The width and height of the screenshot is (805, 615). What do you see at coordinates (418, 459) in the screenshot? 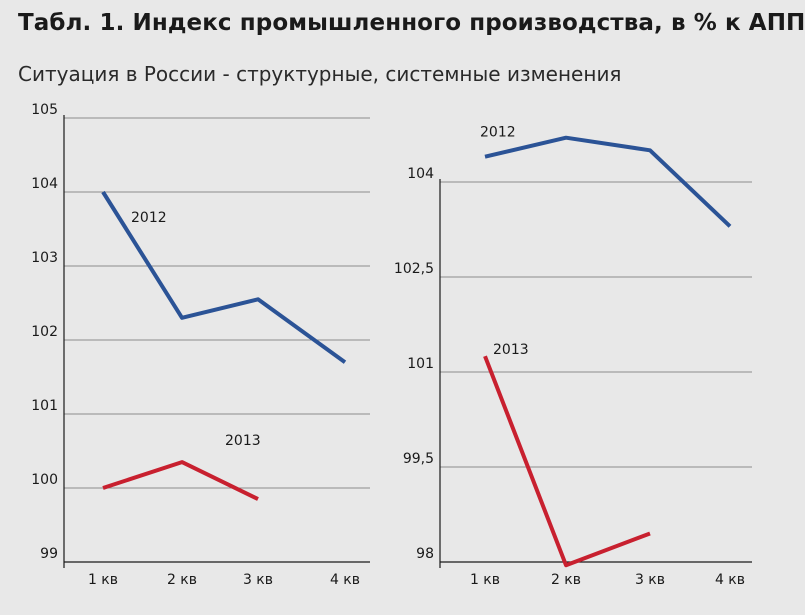
I see `y-tick-label: 99,5` at bounding box center [418, 459].